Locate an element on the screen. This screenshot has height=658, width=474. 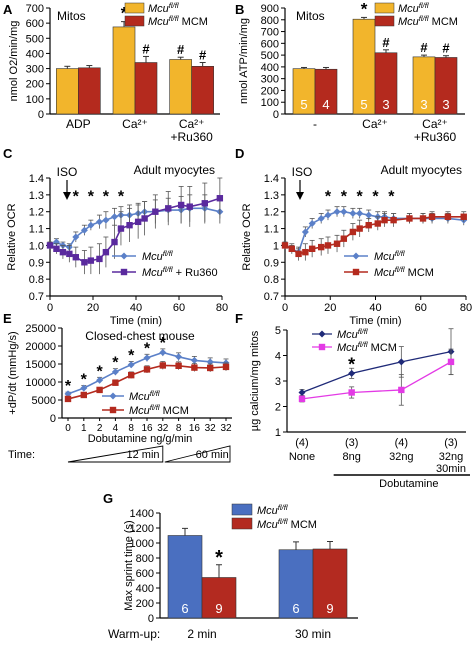
y-tick-label: 300 is located at coordinates (270, 80).